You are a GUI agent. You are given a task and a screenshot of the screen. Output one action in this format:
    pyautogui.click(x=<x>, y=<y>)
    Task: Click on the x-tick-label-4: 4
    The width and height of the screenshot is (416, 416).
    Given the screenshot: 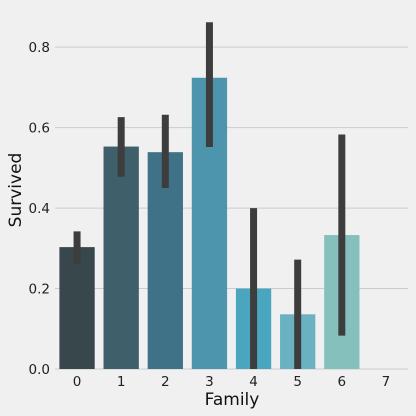 What is the action you would take?
    pyautogui.click(x=253, y=382)
    